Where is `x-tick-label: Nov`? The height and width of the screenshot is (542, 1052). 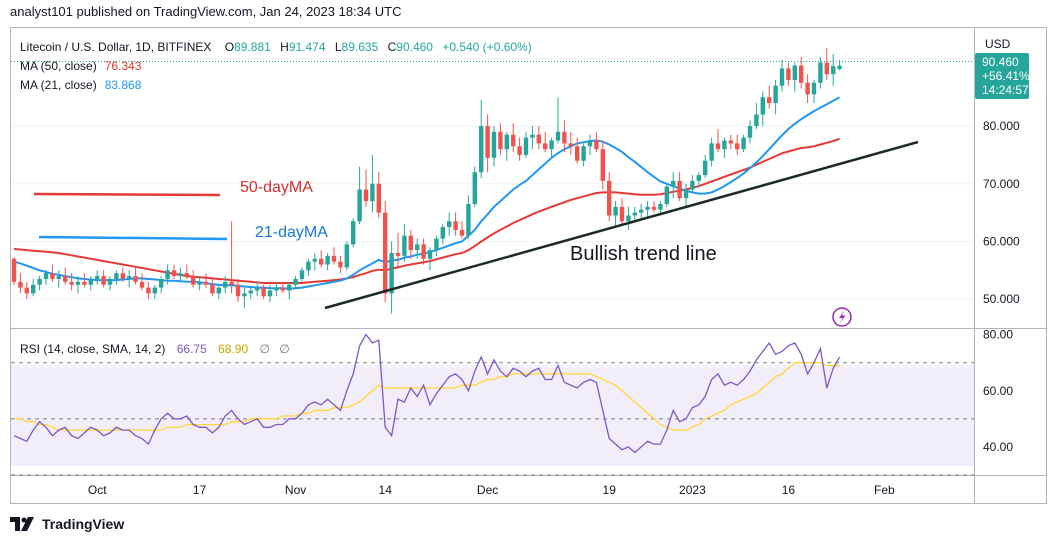
x-tick-label: Nov is located at coordinates (295, 490).